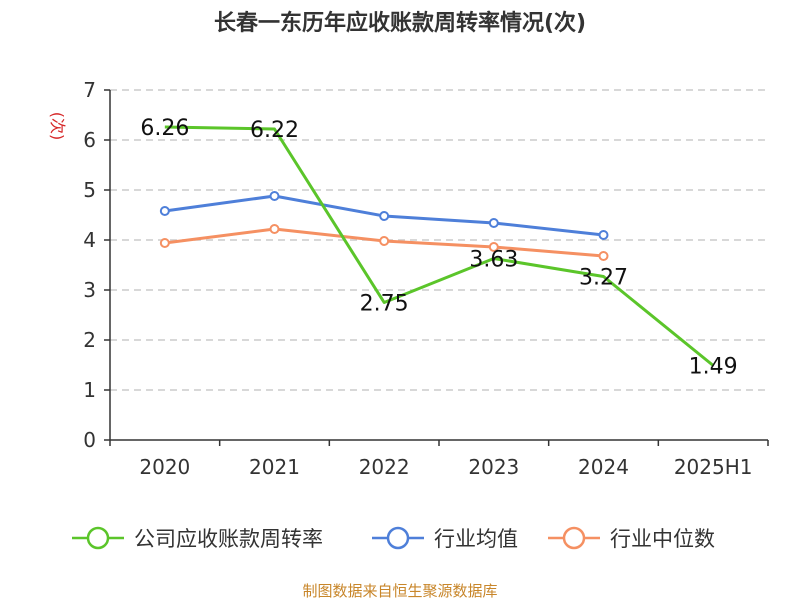  Describe the element at coordinates (476, 539) in the screenshot. I see `legend-label: 行业均值` at that location.